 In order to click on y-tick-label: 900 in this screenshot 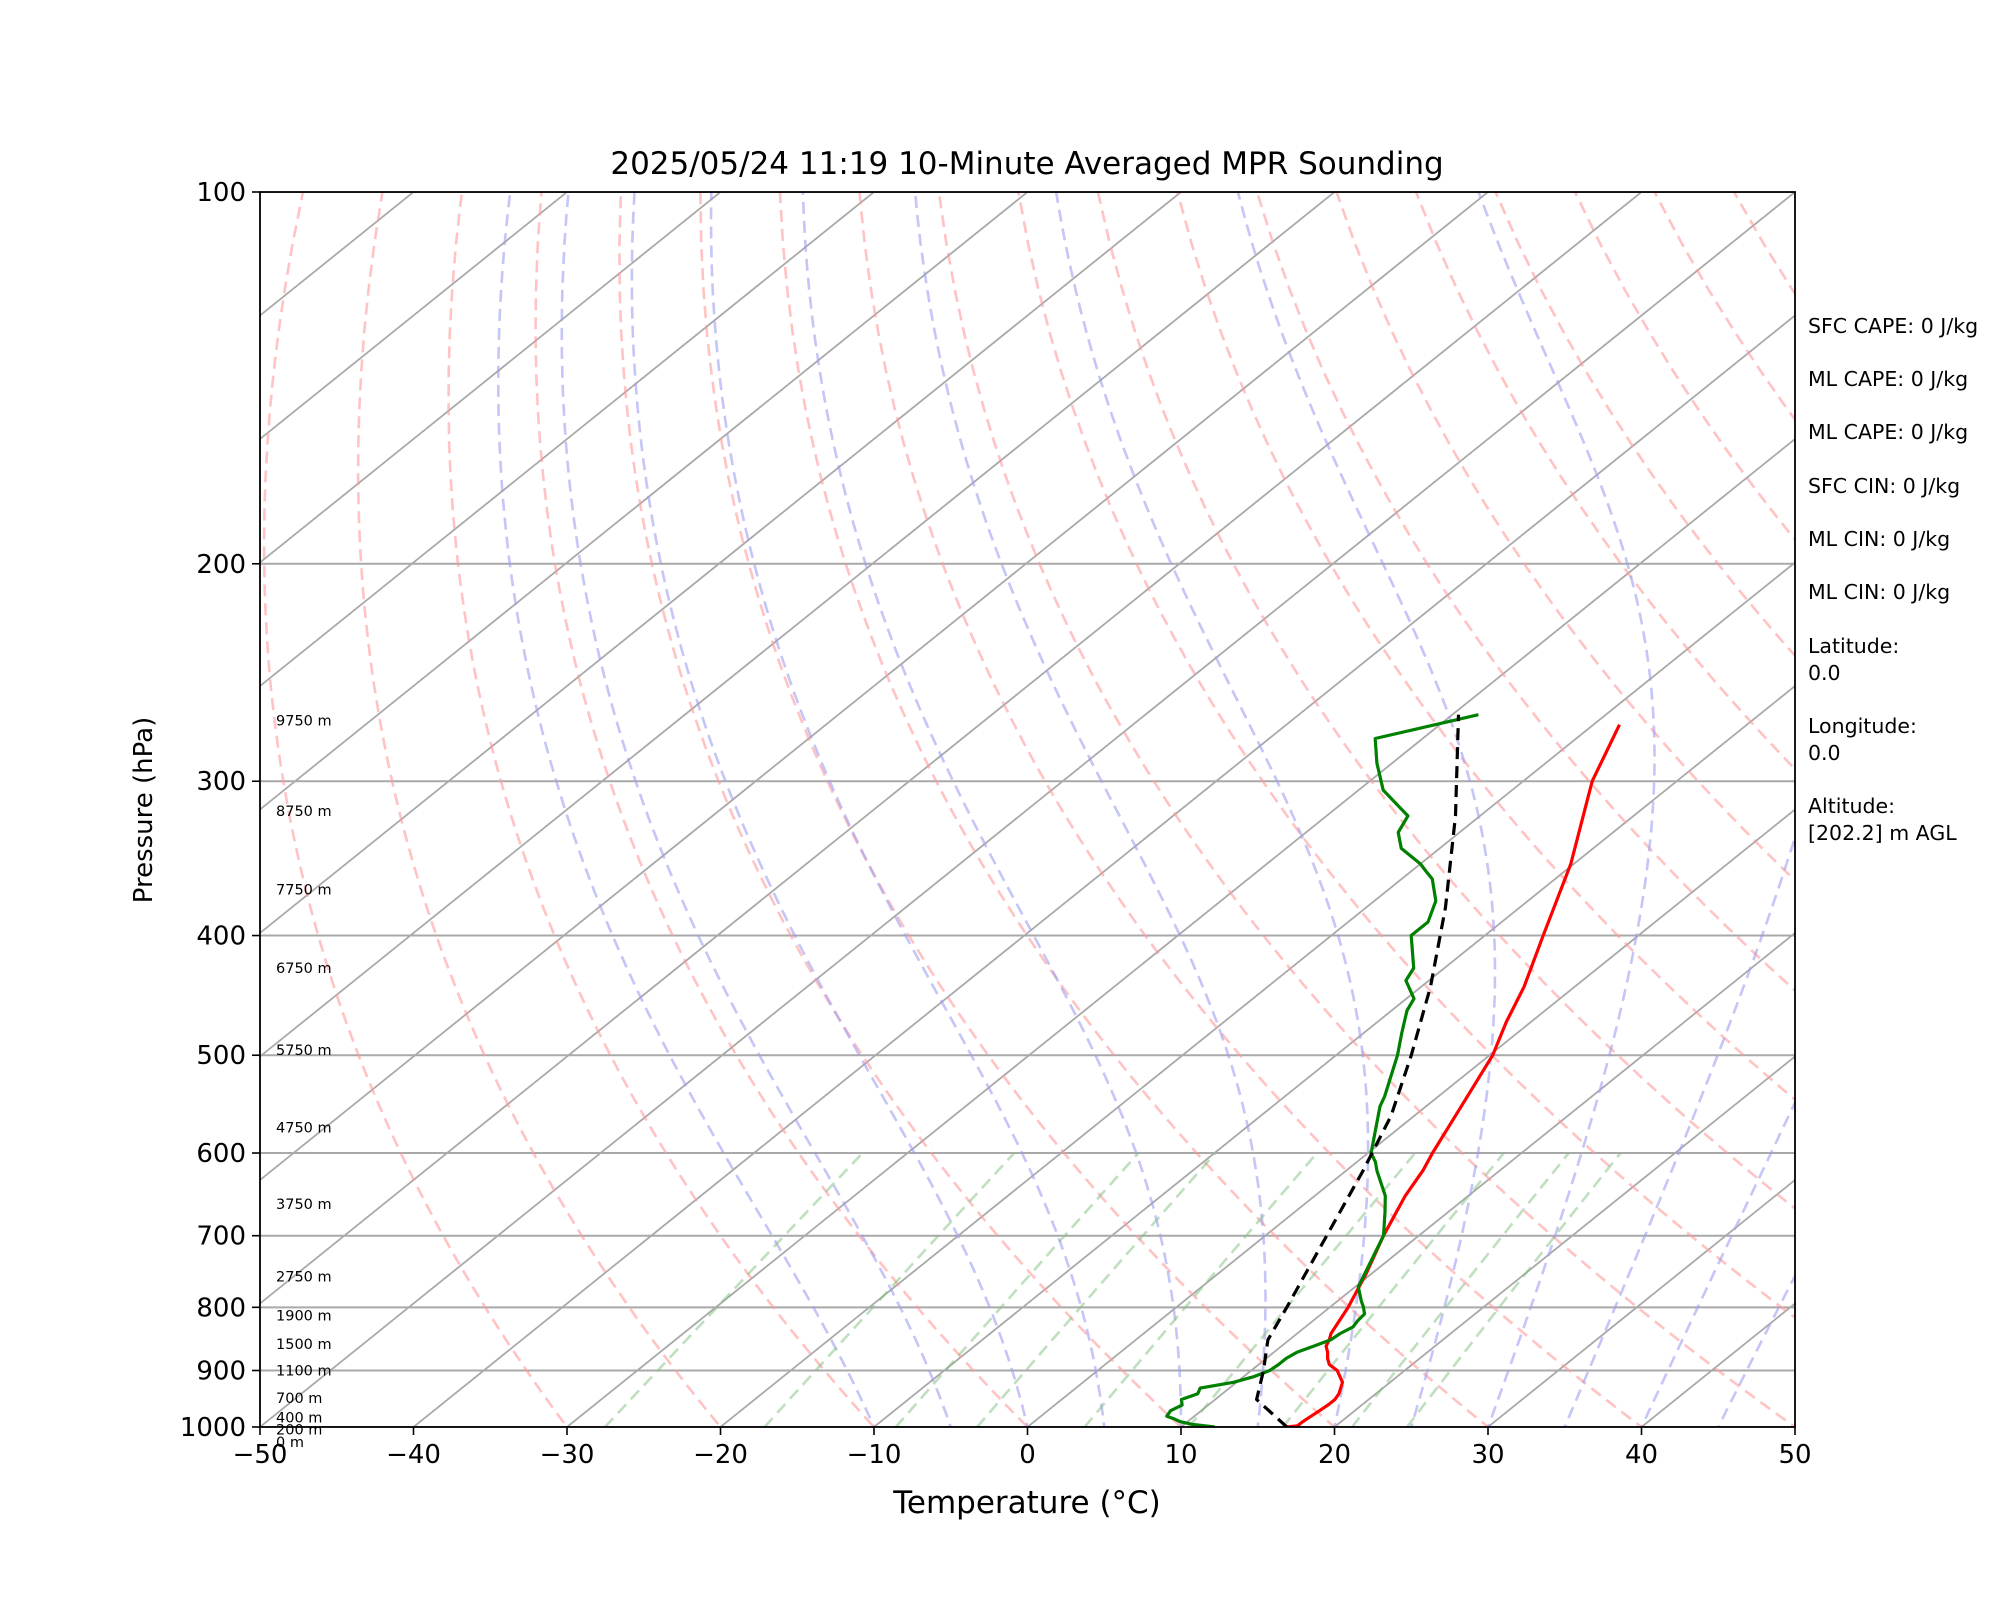, I will do `click(221, 1371)`.